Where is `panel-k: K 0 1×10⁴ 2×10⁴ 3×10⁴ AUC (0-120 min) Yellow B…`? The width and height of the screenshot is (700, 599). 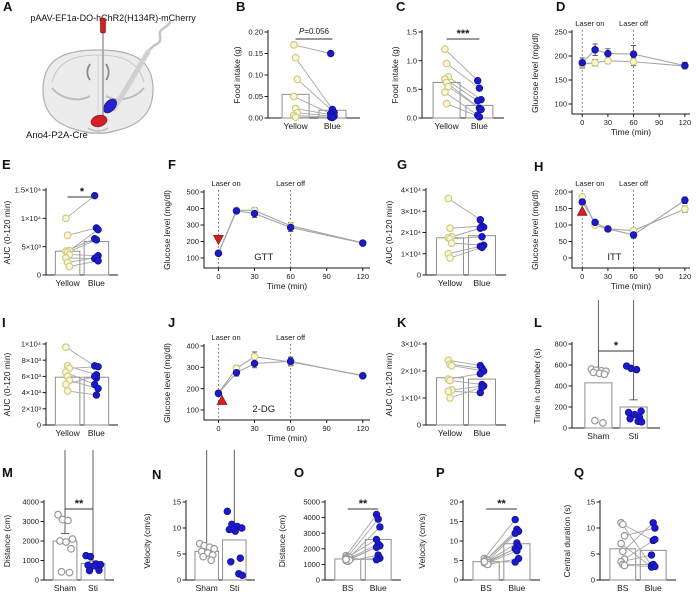 panel-k: K 0 1×10⁴ 2×10⁴ 3×10⁴ AUC (0-120 min) Yellow B… is located at coordinates (456, 375).